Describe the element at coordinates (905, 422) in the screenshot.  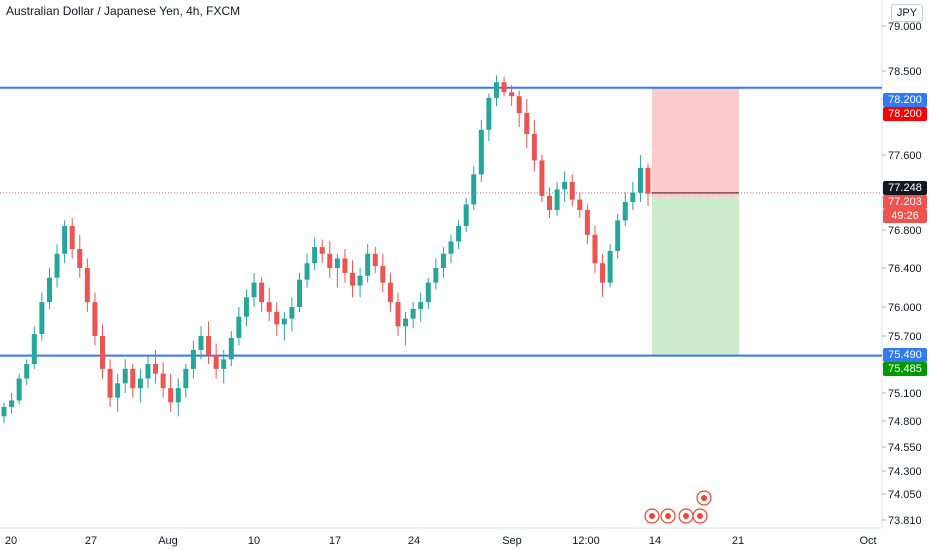
I see `y-tick-label: 74.800` at that location.